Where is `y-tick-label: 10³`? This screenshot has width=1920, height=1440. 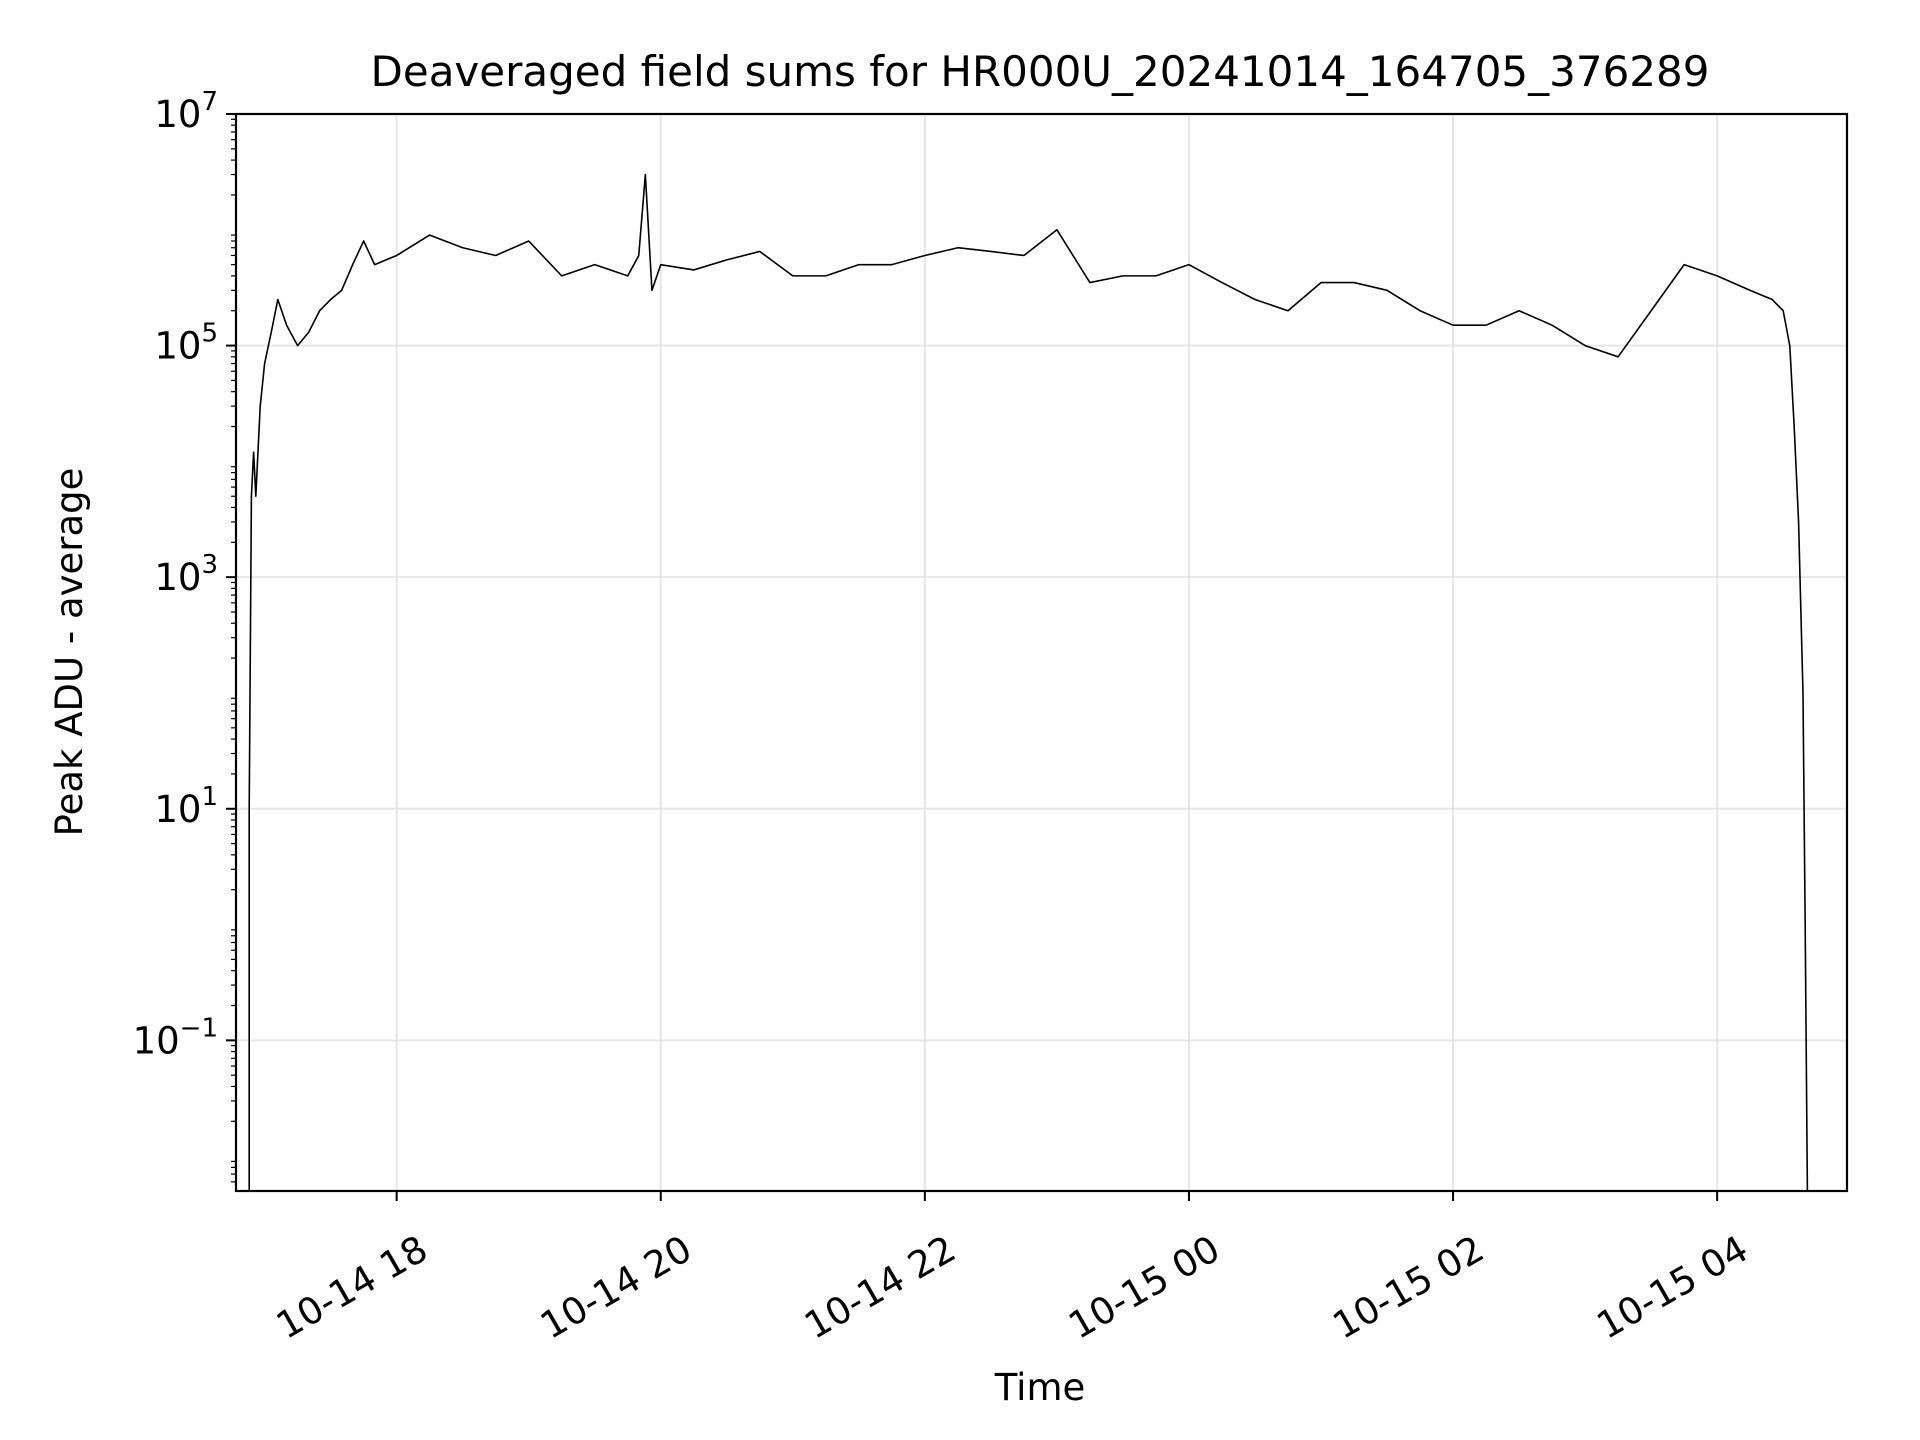 y-tick-label: 10³ is located at coordinates (186, 574).